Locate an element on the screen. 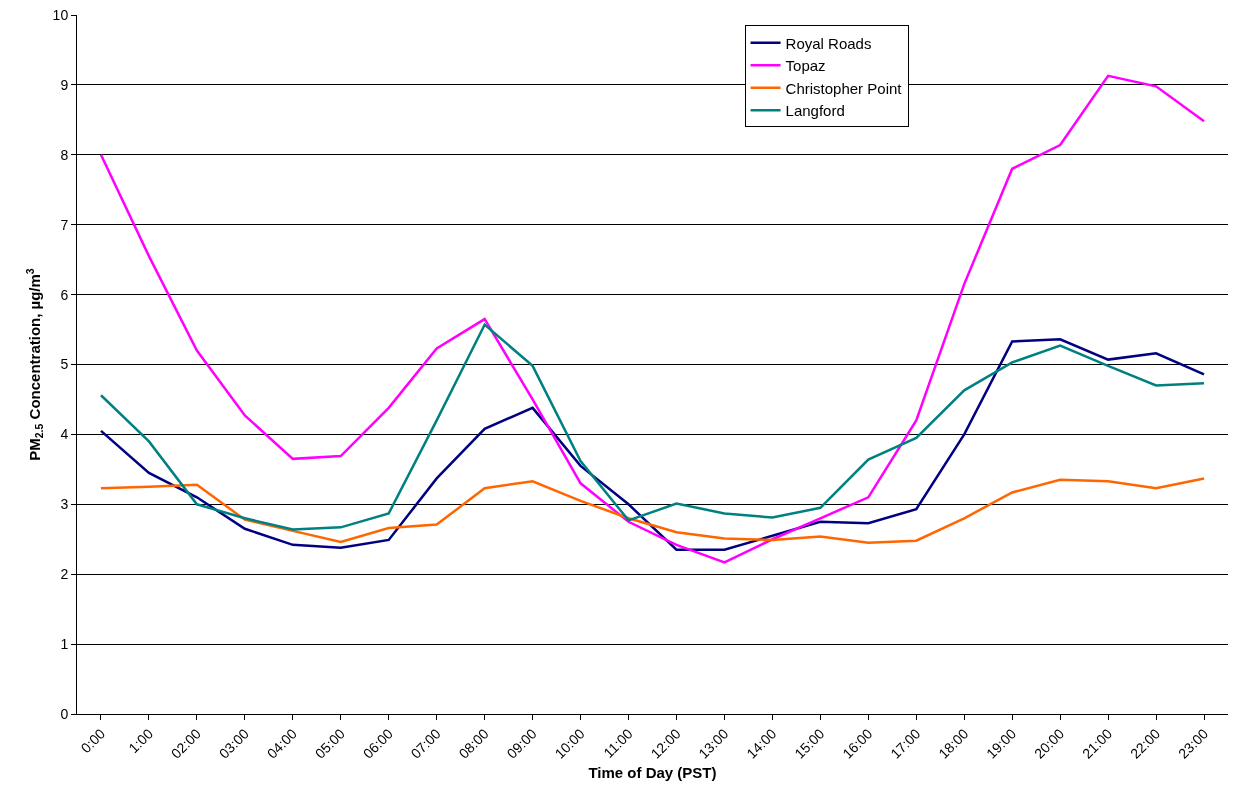  y-tick-label: 5 is located at coordinates (64, 364).